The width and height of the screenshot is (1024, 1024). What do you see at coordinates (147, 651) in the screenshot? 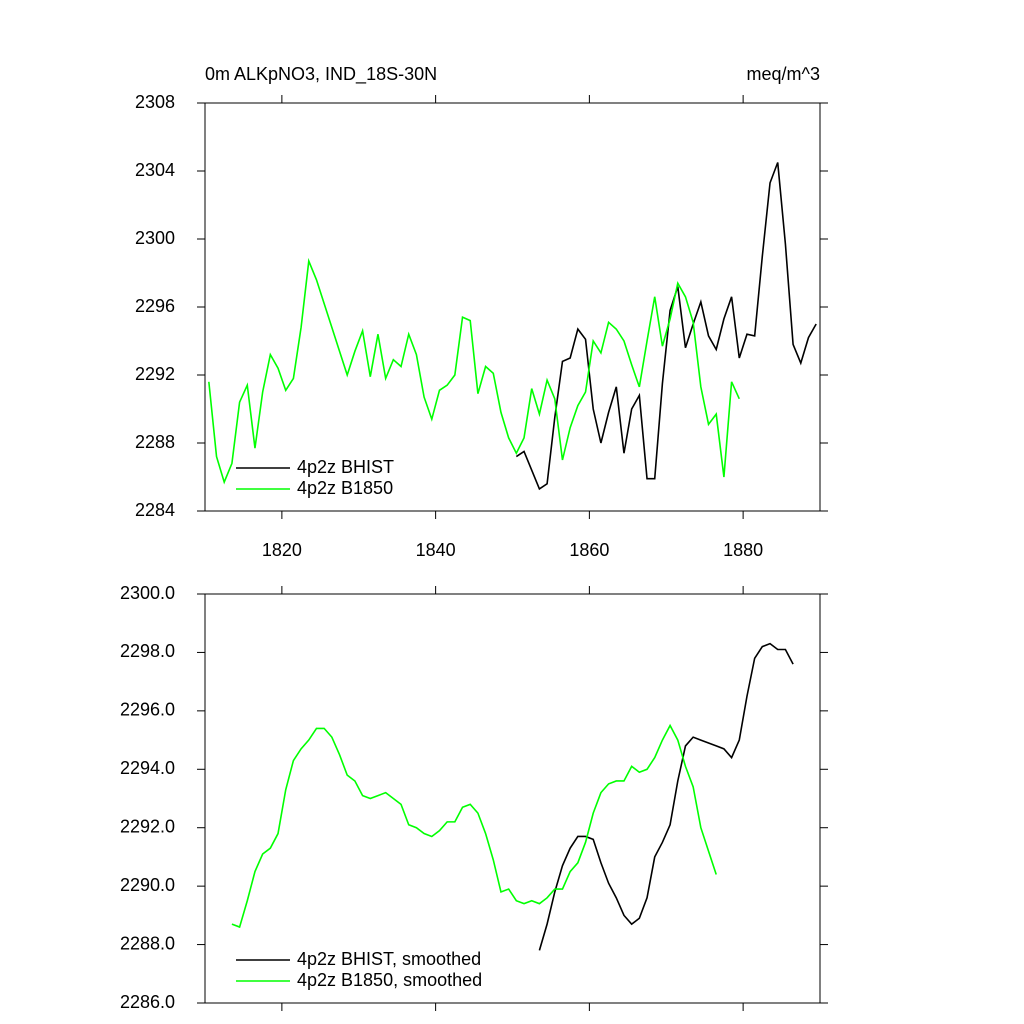
I see `y-tick-label: 2298.0` at bounding box center [147, 651].